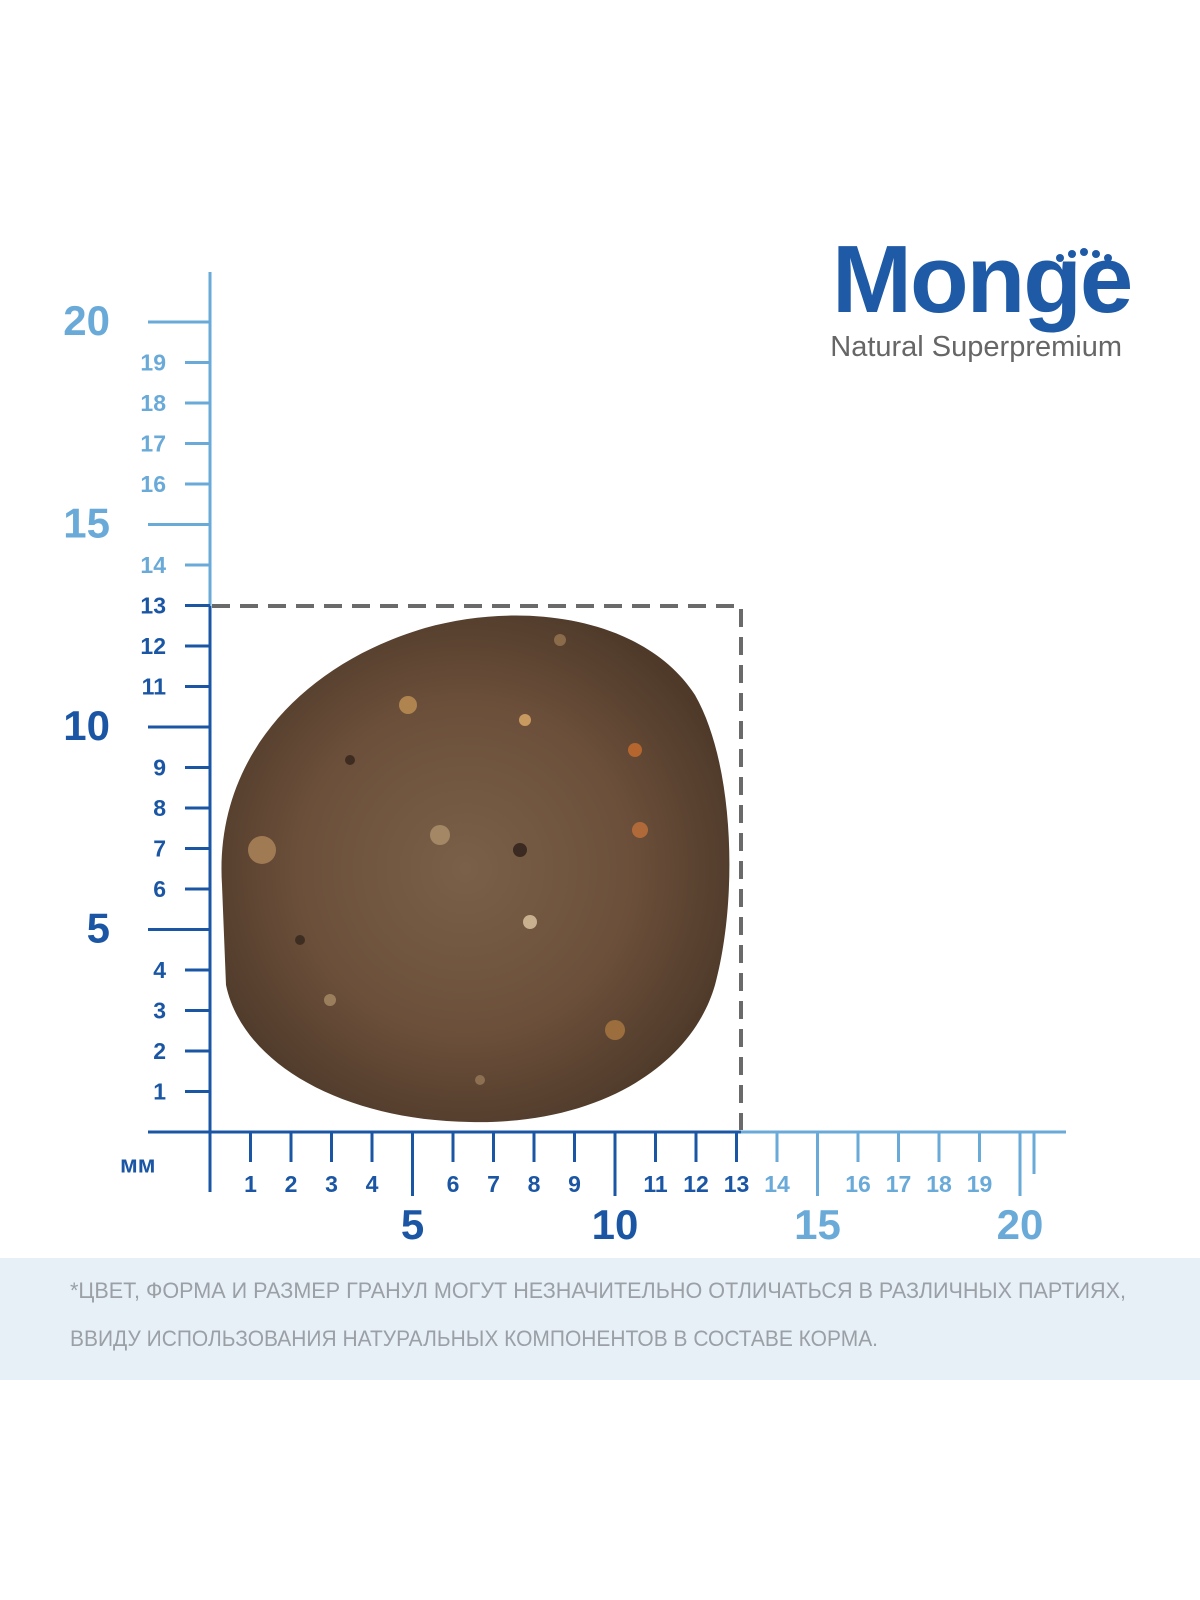 The image size is (1200, 1600). Describe the element at coordinates (600, 1319) in the screenshot. I see `footnote-band` at that location.